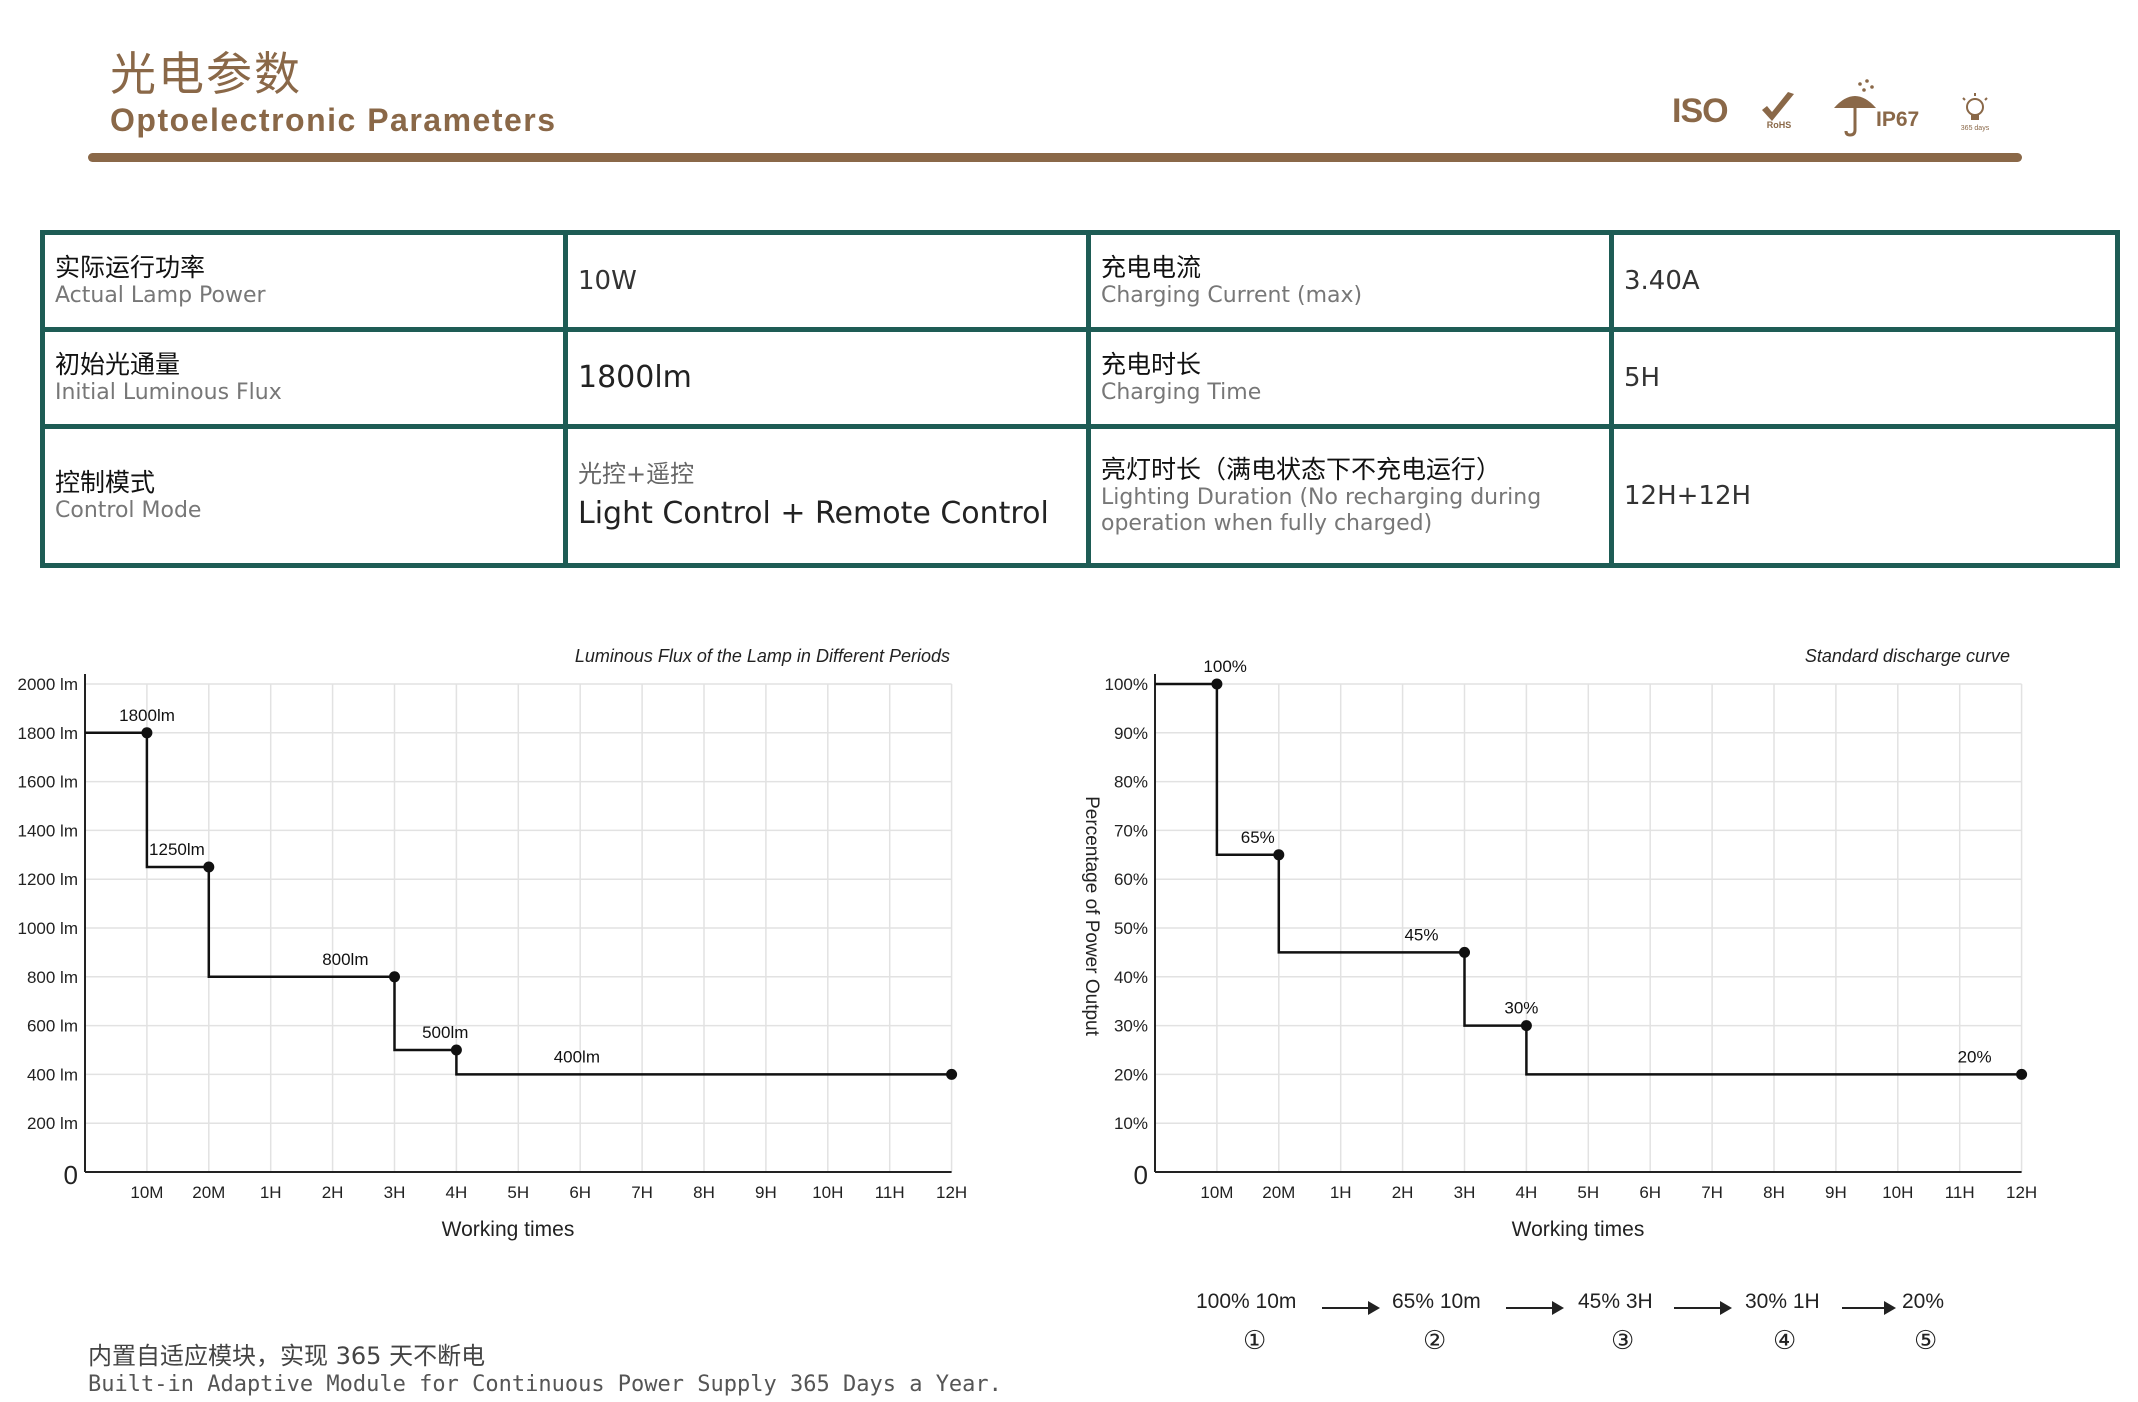  What do you see at coordinates (52, 1123) in the screenshot?
I see `y-tick-label: 200 lm` at bounding box center [52, 1123].